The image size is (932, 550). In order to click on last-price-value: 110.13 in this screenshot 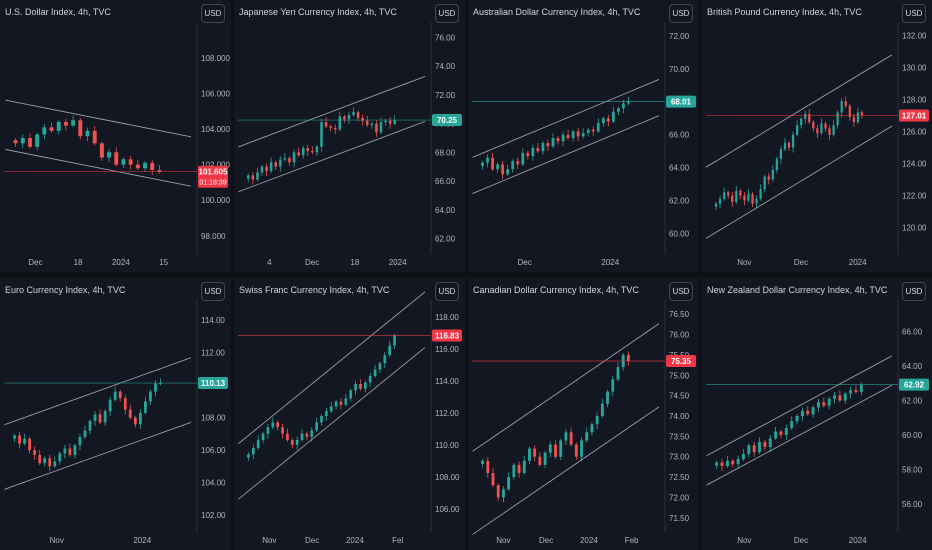, I will do `click(213, 383)`.